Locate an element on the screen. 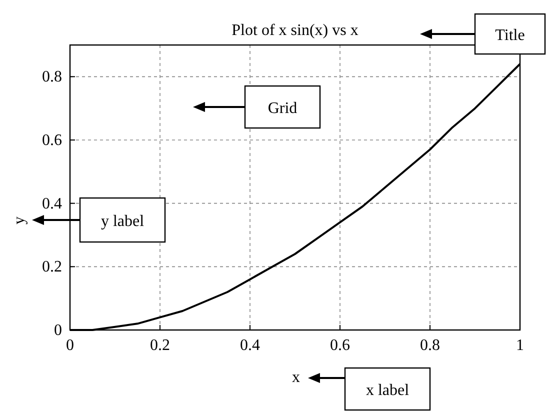 The width and height of the screenshot is (551, 415). chart-title: Plot of x sin(x) vs x is located at coordinates (295, 30).